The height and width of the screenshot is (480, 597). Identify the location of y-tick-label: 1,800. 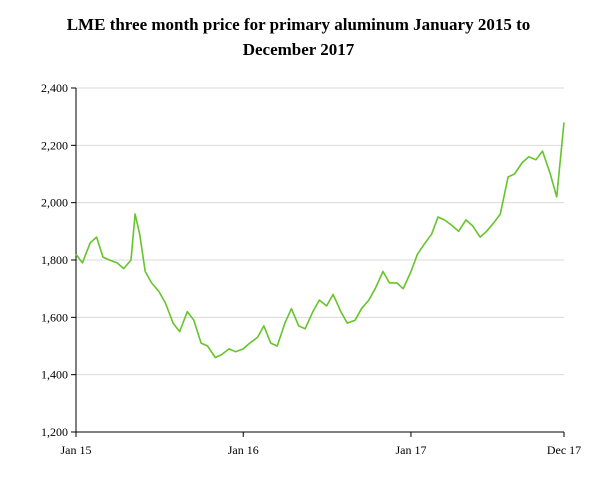
(54, 260).